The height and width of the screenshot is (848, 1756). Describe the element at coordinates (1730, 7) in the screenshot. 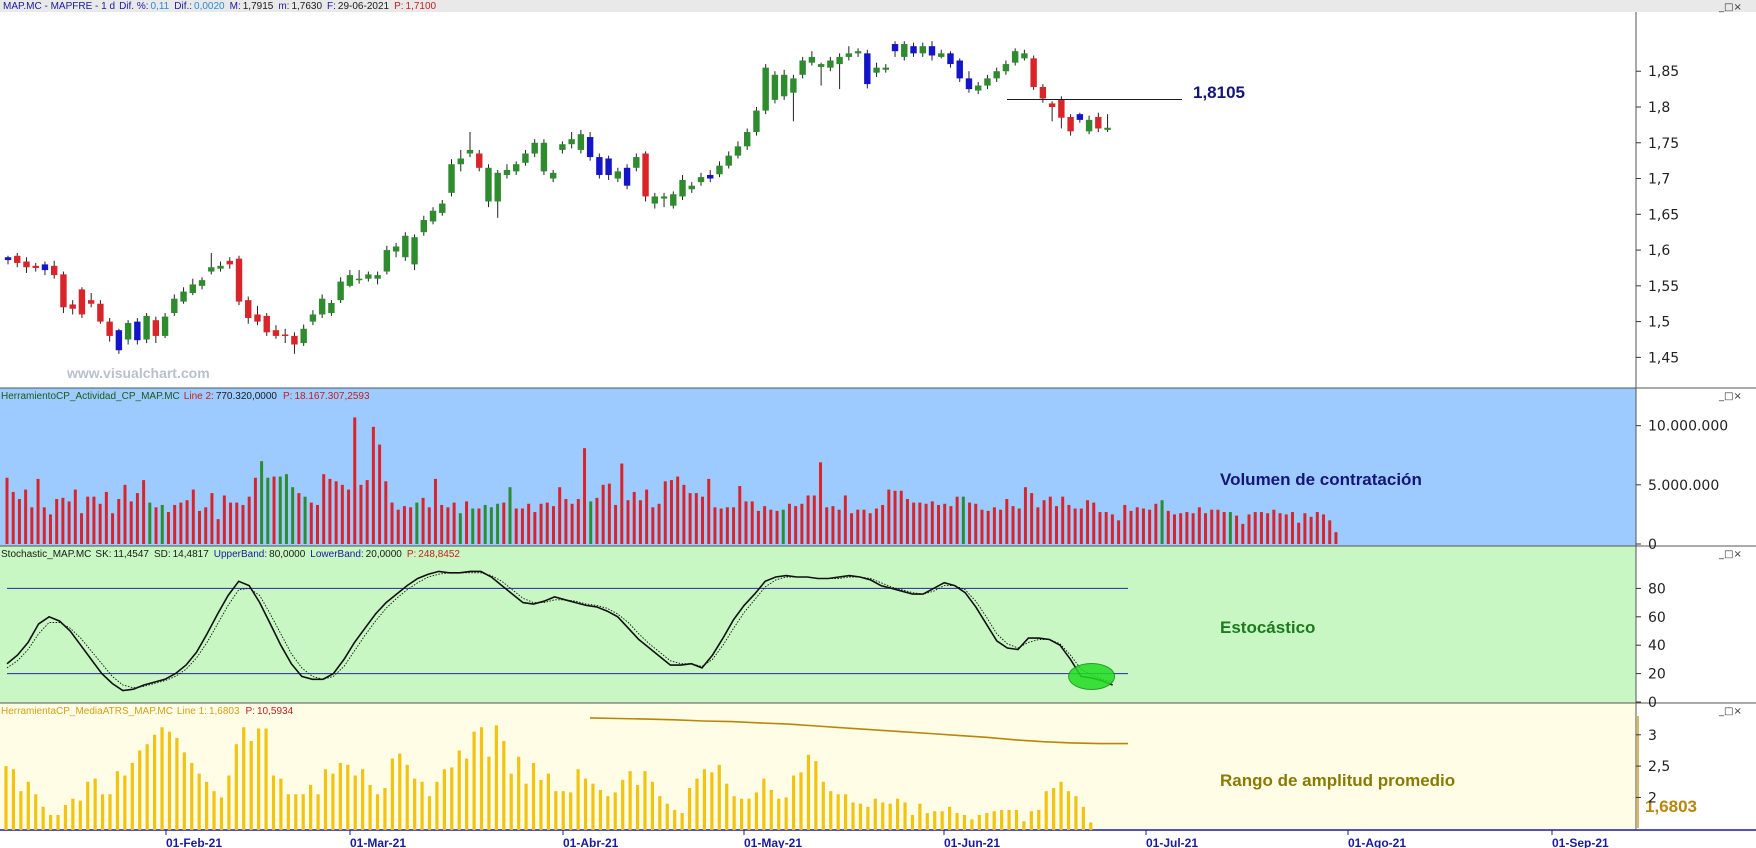

I see `price-window-buttons: _□×` at that location.